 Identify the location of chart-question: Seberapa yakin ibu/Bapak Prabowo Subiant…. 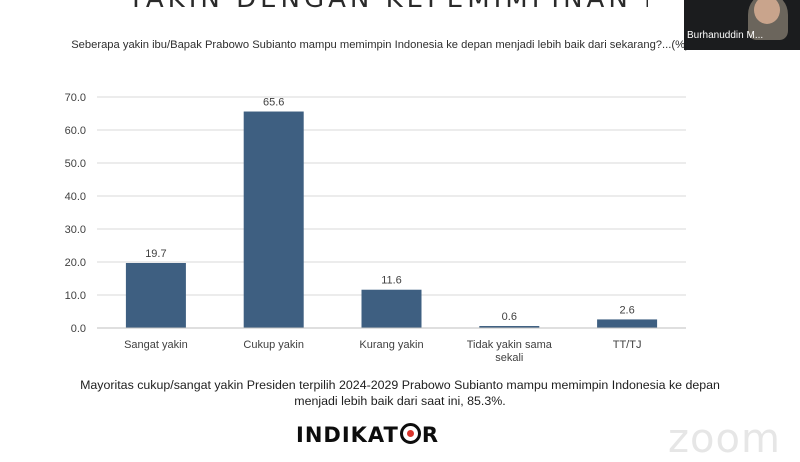
(380, 45).